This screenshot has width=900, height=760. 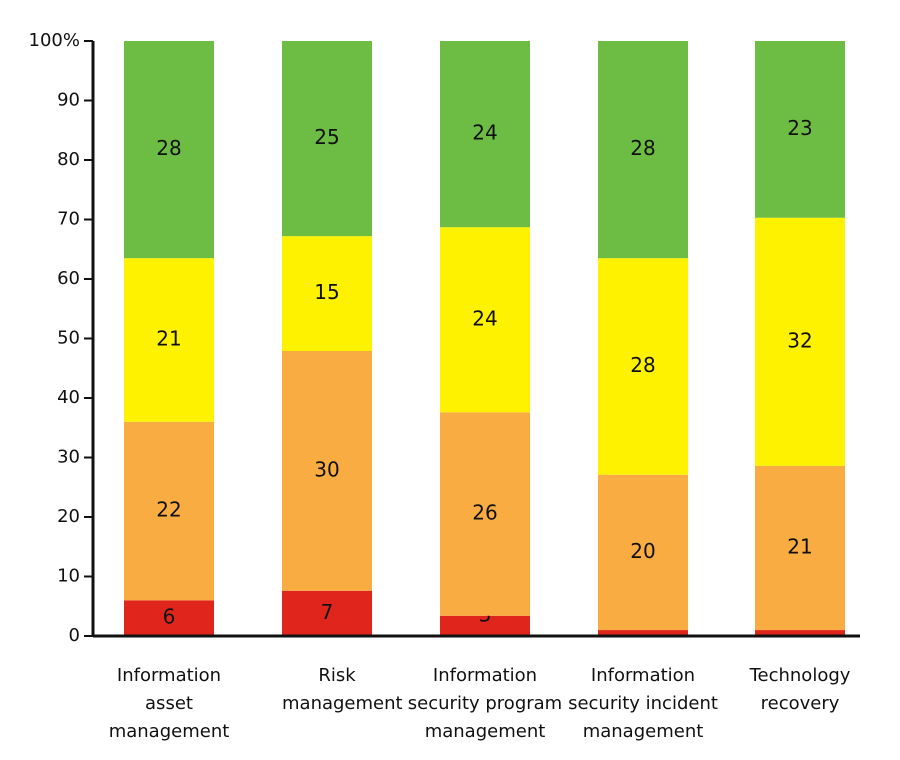 What do you see at coordinates (68, 159) in the screenshot?
I see `y-tick-label: 80` at bounding box center [68, 159].